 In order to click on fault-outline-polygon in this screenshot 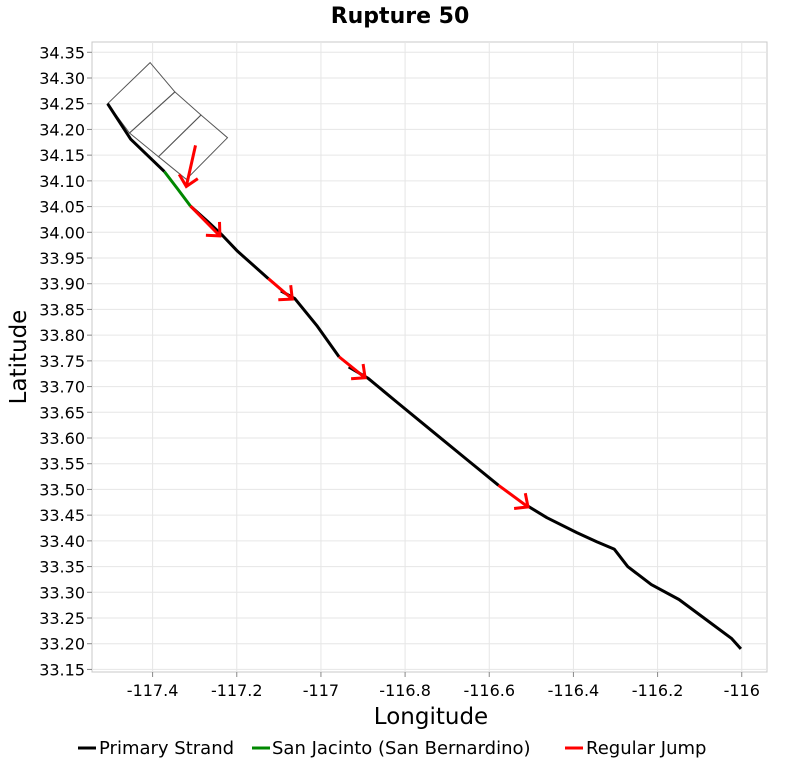, I will do `click(193, 147)`.